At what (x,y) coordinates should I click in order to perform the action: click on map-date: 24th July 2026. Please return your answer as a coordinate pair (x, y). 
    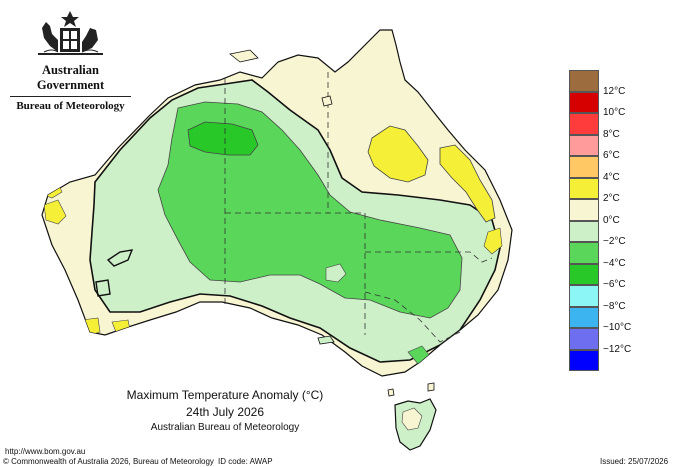
    Looking at the image, I should click on (225, 412).